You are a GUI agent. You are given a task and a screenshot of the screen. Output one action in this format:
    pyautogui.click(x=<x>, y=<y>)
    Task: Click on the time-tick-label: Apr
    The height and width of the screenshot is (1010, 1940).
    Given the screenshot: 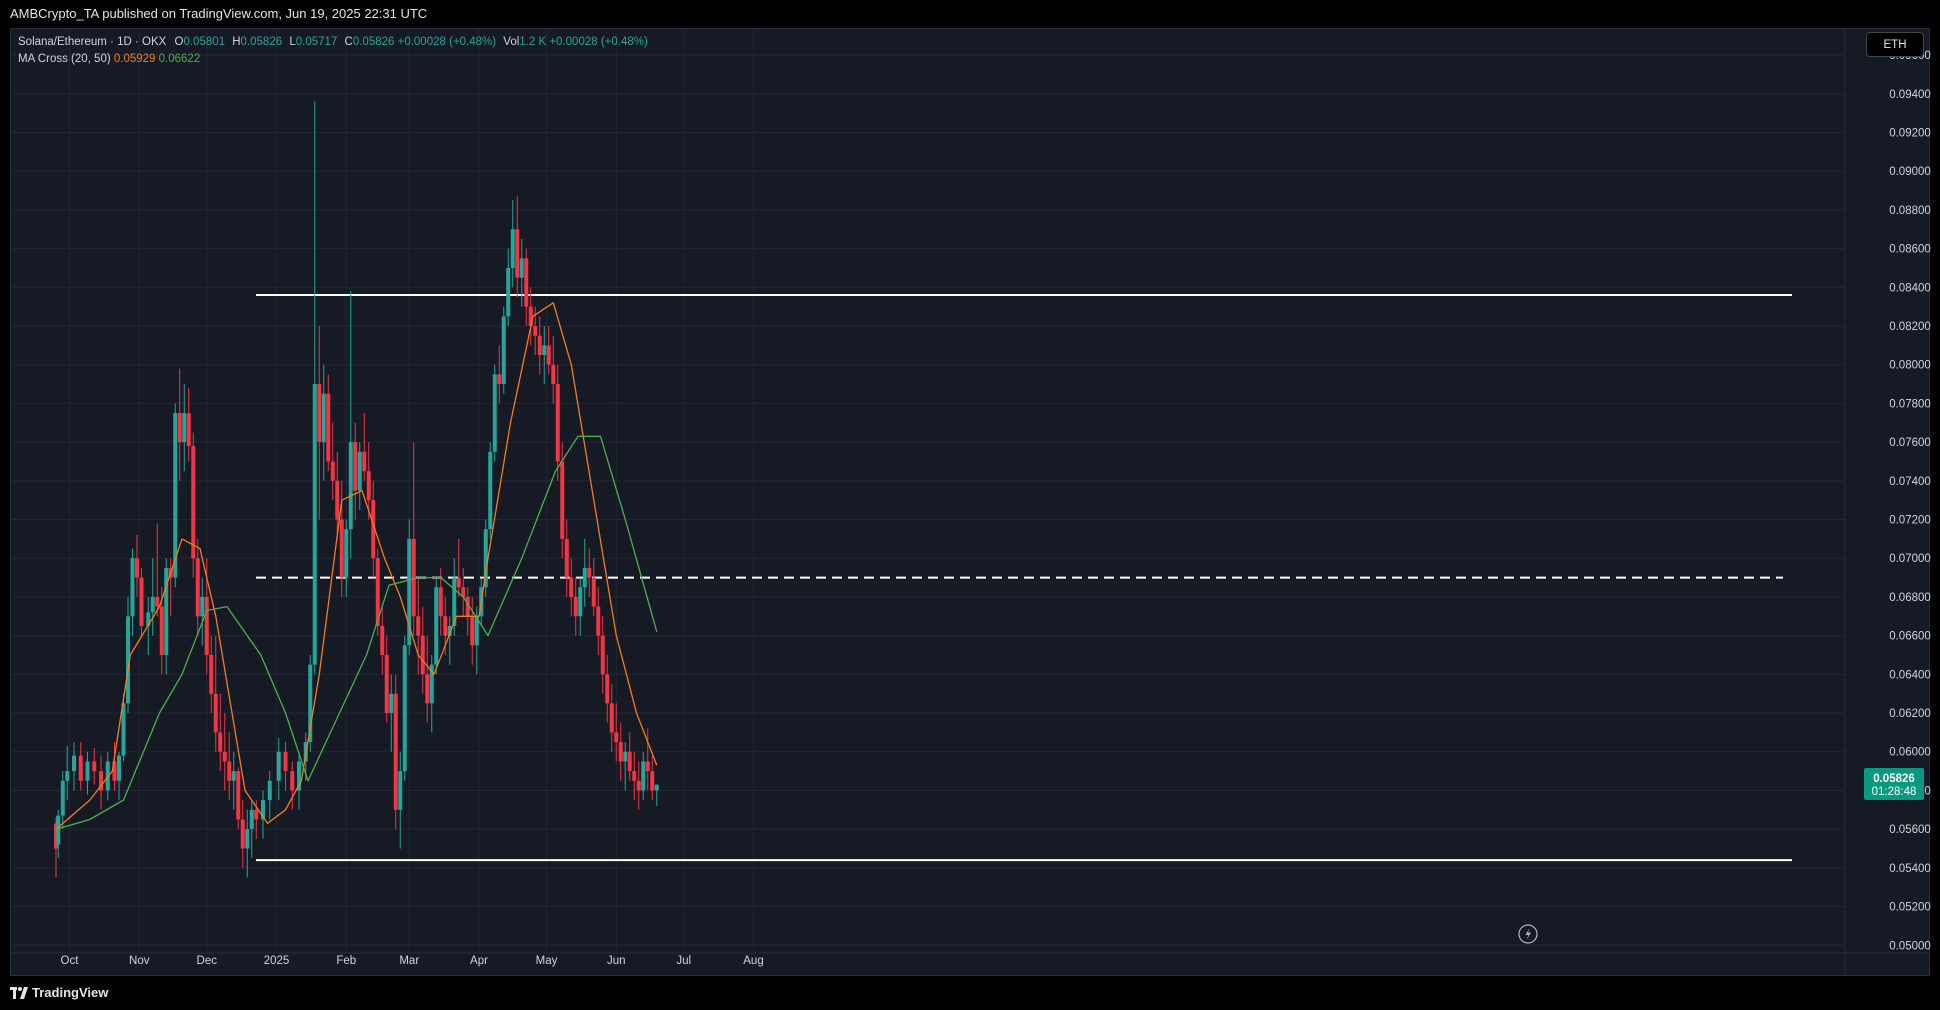 What is the action you would take?
    pyautogui.click(x=479, y=961)
    